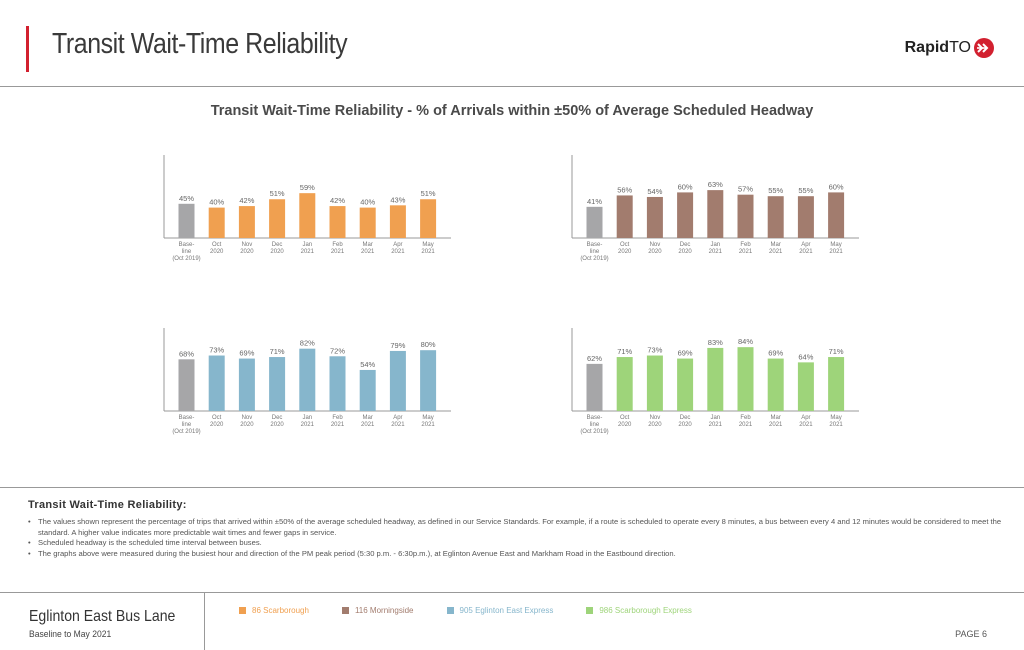 This screenshot has width=1024, height=650. I want to click on header-divider, so click(512, 86).